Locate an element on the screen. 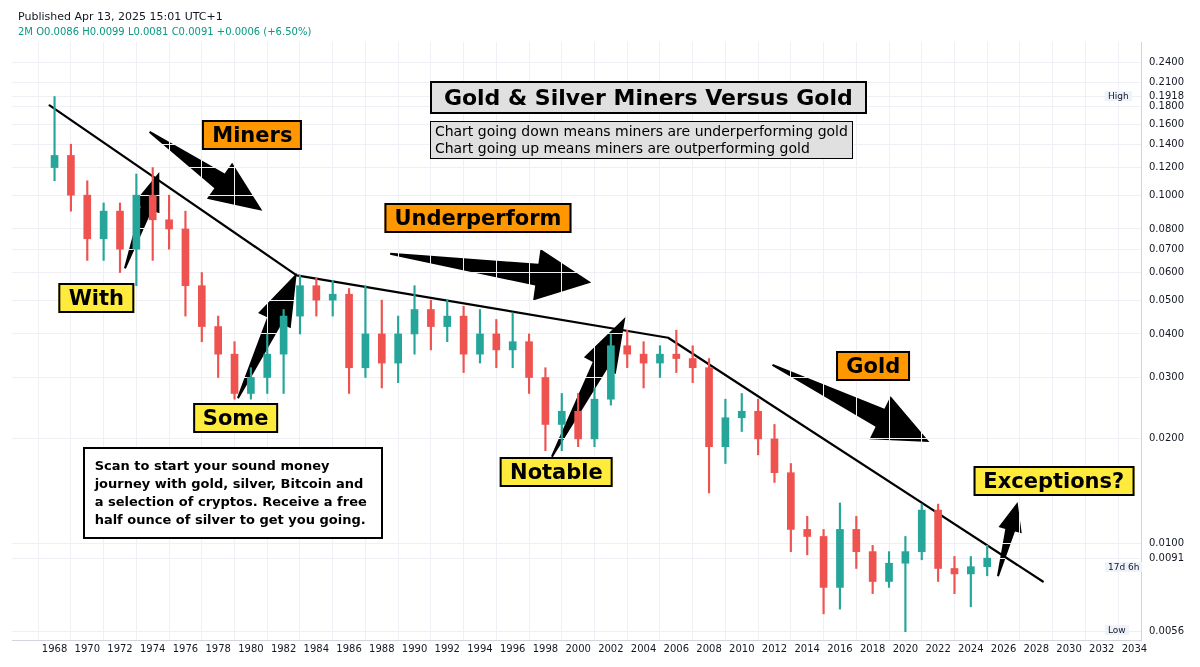 The width and height of the screenshot is (1200, 667). x-tick-label: 2024 is located at coordinates (971, 648).